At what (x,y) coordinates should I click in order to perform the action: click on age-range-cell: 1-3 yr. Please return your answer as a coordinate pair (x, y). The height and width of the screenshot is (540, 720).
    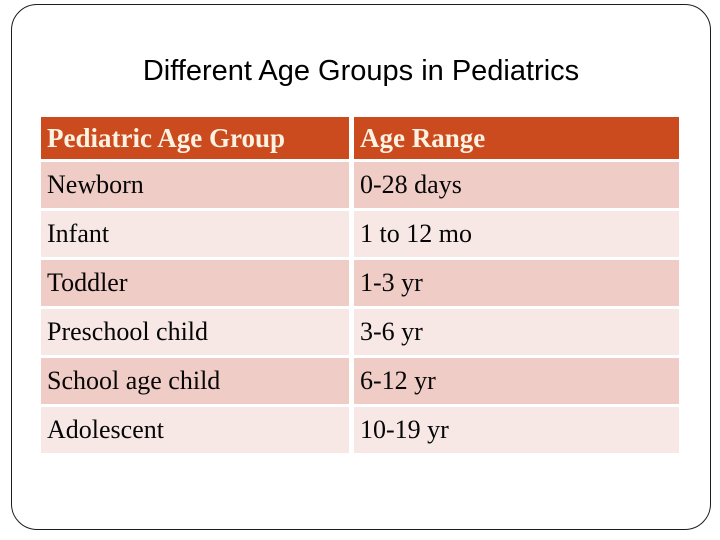
    Looking at the image, I should click on (516, 283).